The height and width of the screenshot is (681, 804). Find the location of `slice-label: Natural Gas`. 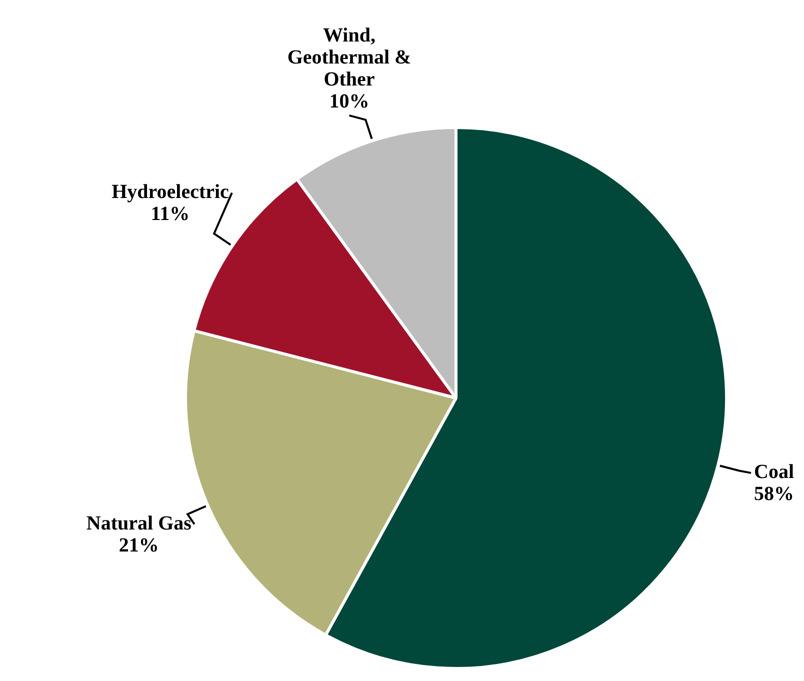

slice-label: Natural Gas is located at coordinates (139, 523).